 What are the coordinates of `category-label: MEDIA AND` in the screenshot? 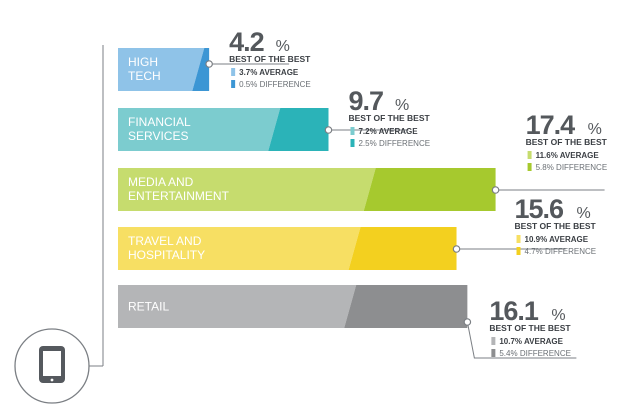 It's located at (161, 182).